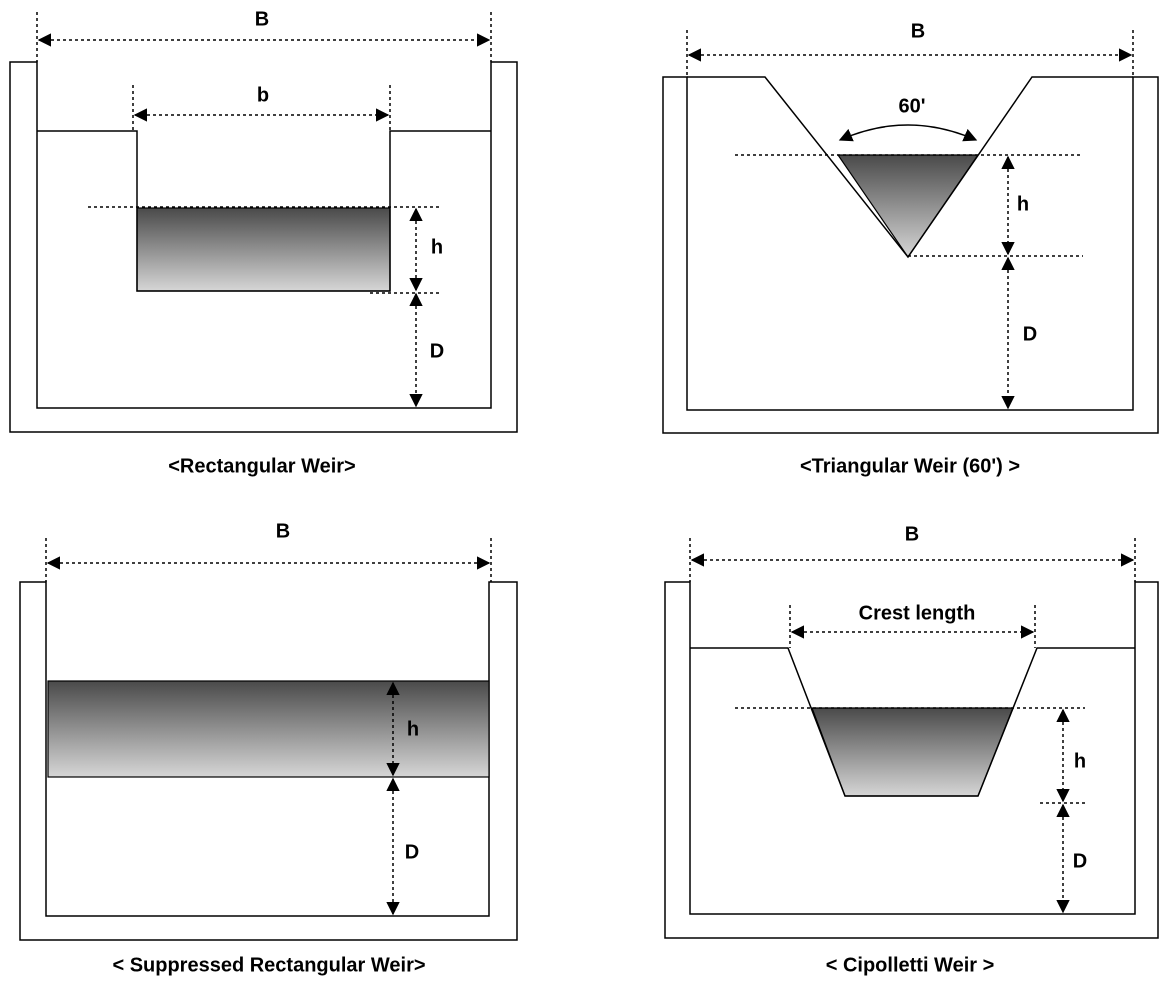 The image size is (1159, 984). What do you see at coordinates (917, 613) in the screenshot?
I see `label: Crest length` at bounding box center [917, 613].